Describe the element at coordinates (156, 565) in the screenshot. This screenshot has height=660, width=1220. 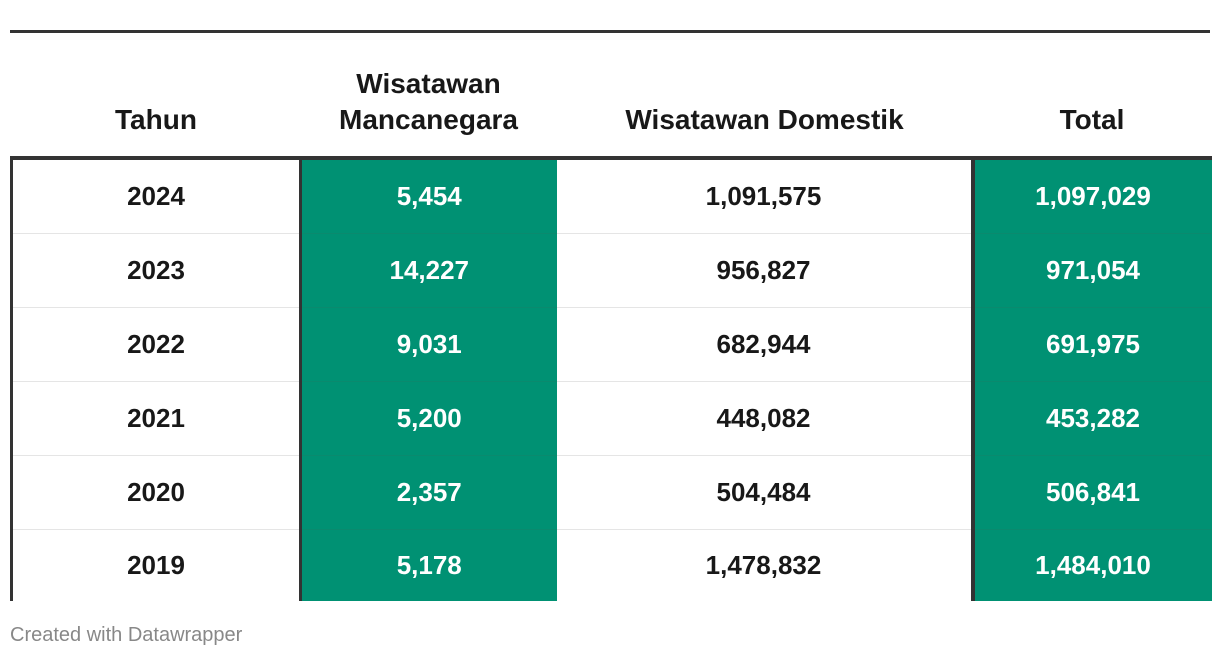
I see `cell-year: 2019` at that location.